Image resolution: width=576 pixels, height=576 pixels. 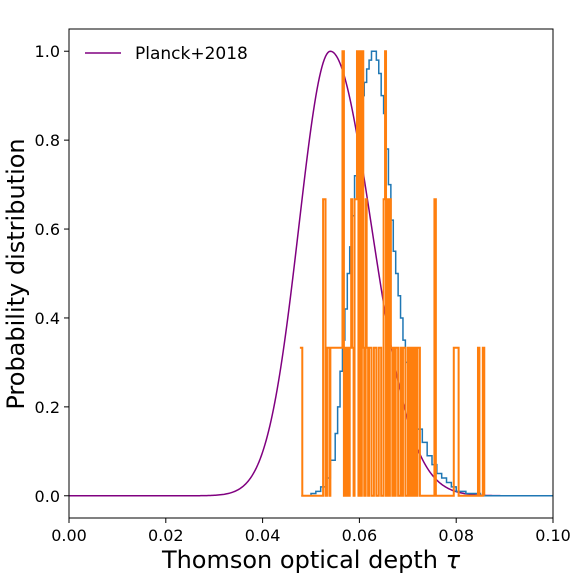 What do you see at coordinates (191, 54) in the screenshot?
I see `legend-label-planck: Planck+2018` at bounding box center [191, 54].